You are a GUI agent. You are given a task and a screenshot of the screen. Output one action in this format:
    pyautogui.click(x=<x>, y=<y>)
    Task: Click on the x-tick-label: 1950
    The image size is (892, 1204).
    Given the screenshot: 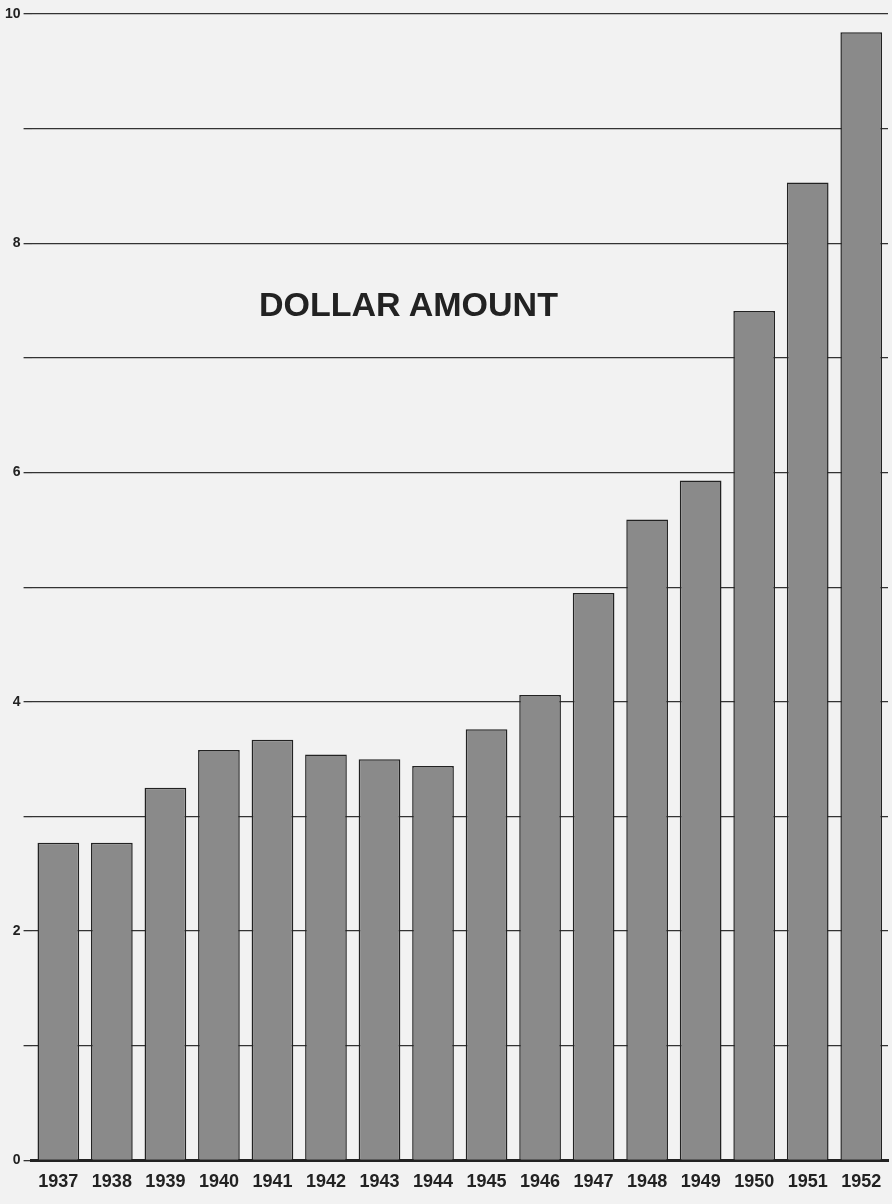 What is the action you would take?
    pyautogui.click(x=754, y=1181)
    